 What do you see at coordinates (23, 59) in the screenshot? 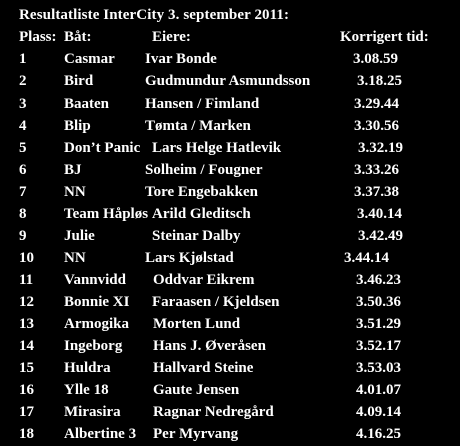
I see `place-cell: 1` at bounding box center [23, 59].